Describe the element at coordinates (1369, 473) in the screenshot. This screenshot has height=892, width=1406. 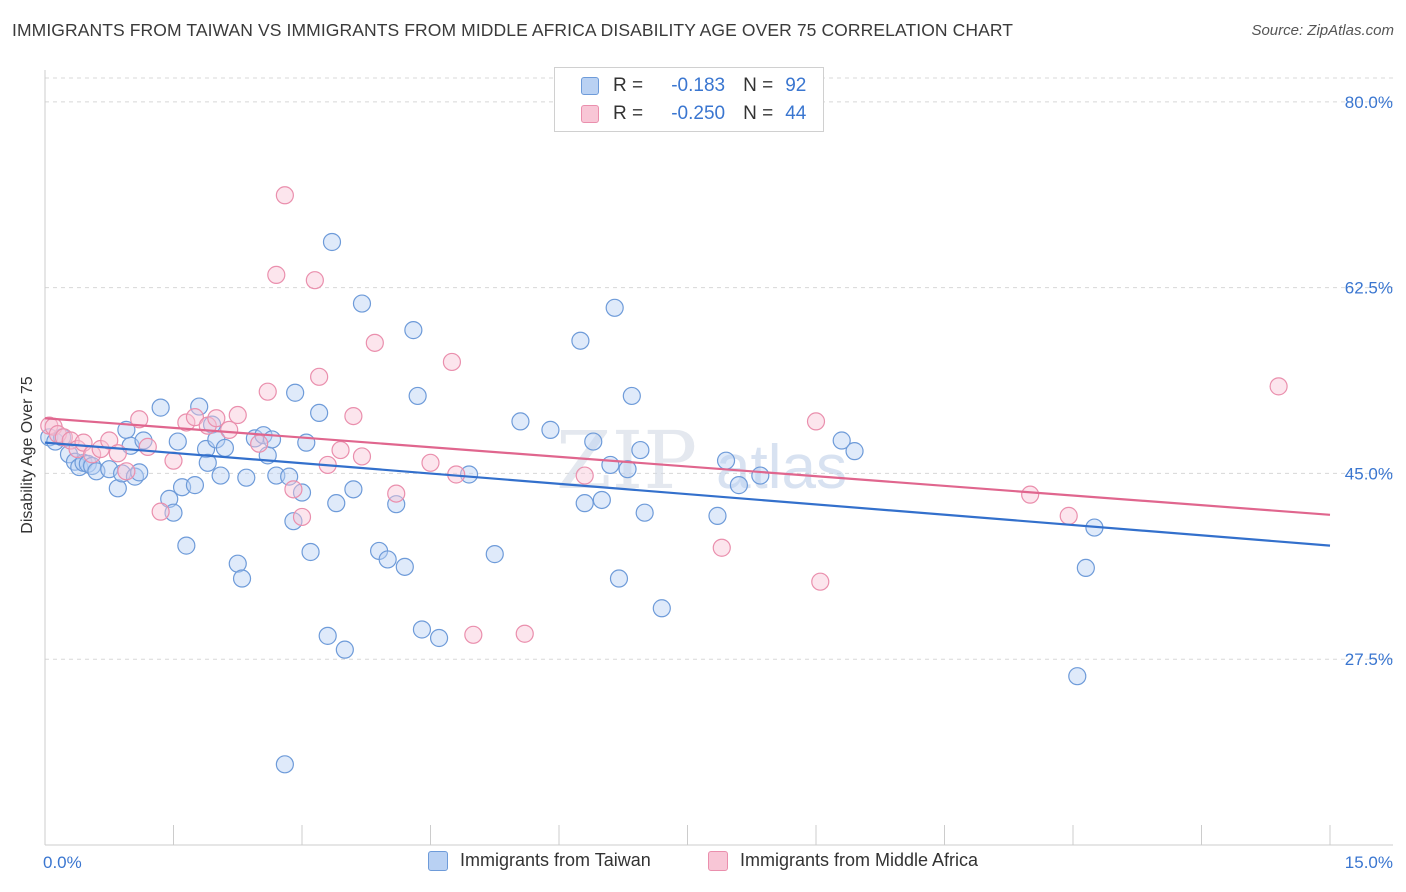
I see `y-tick-label: 45.0%` at that location.